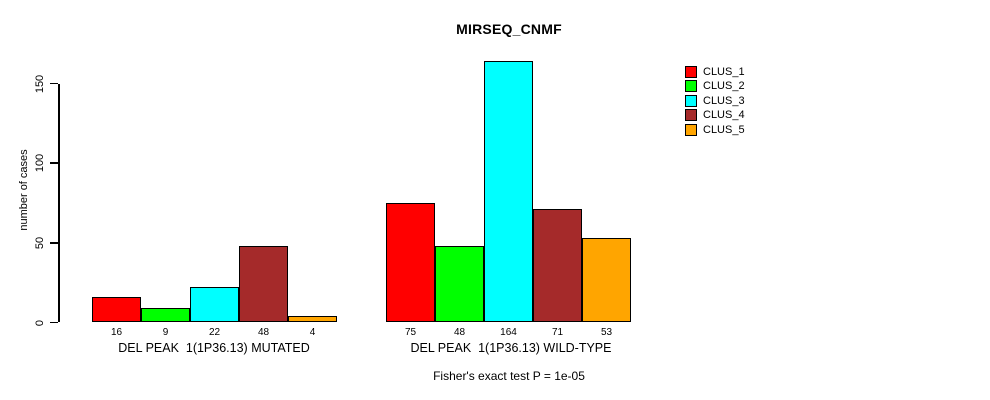  I want to click on bar-clus_2-group1, so click(165, 315).